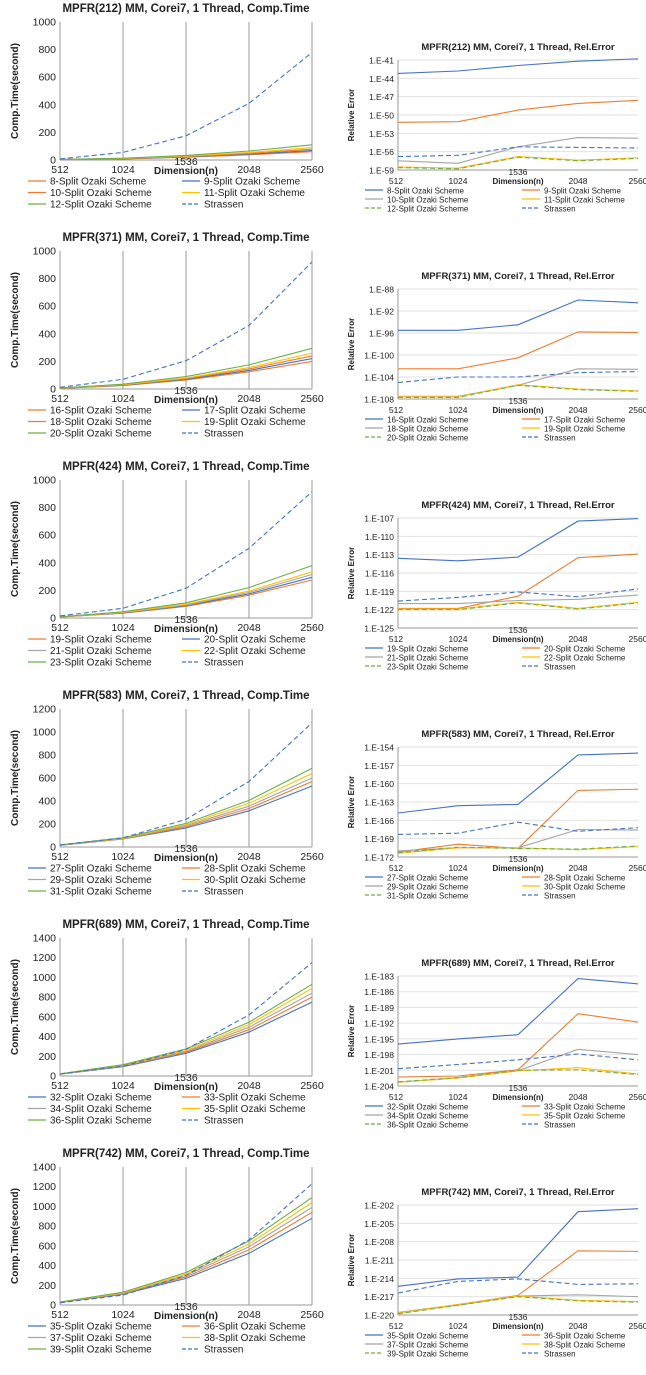  What do you see at coordinates (585, 1336) in the screenshot?
I see `chart-12-legend-label: 36-Split Ozaki Scheme` at bounding box center [585, 1336].